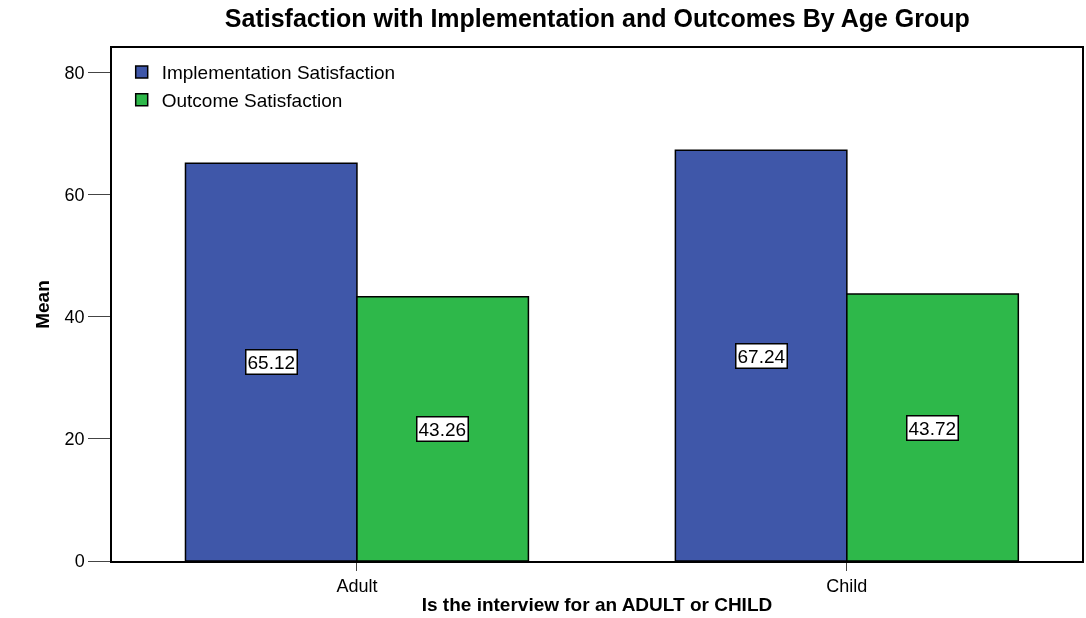  I want to click on y-tick-label: 60, so click(74, 194).